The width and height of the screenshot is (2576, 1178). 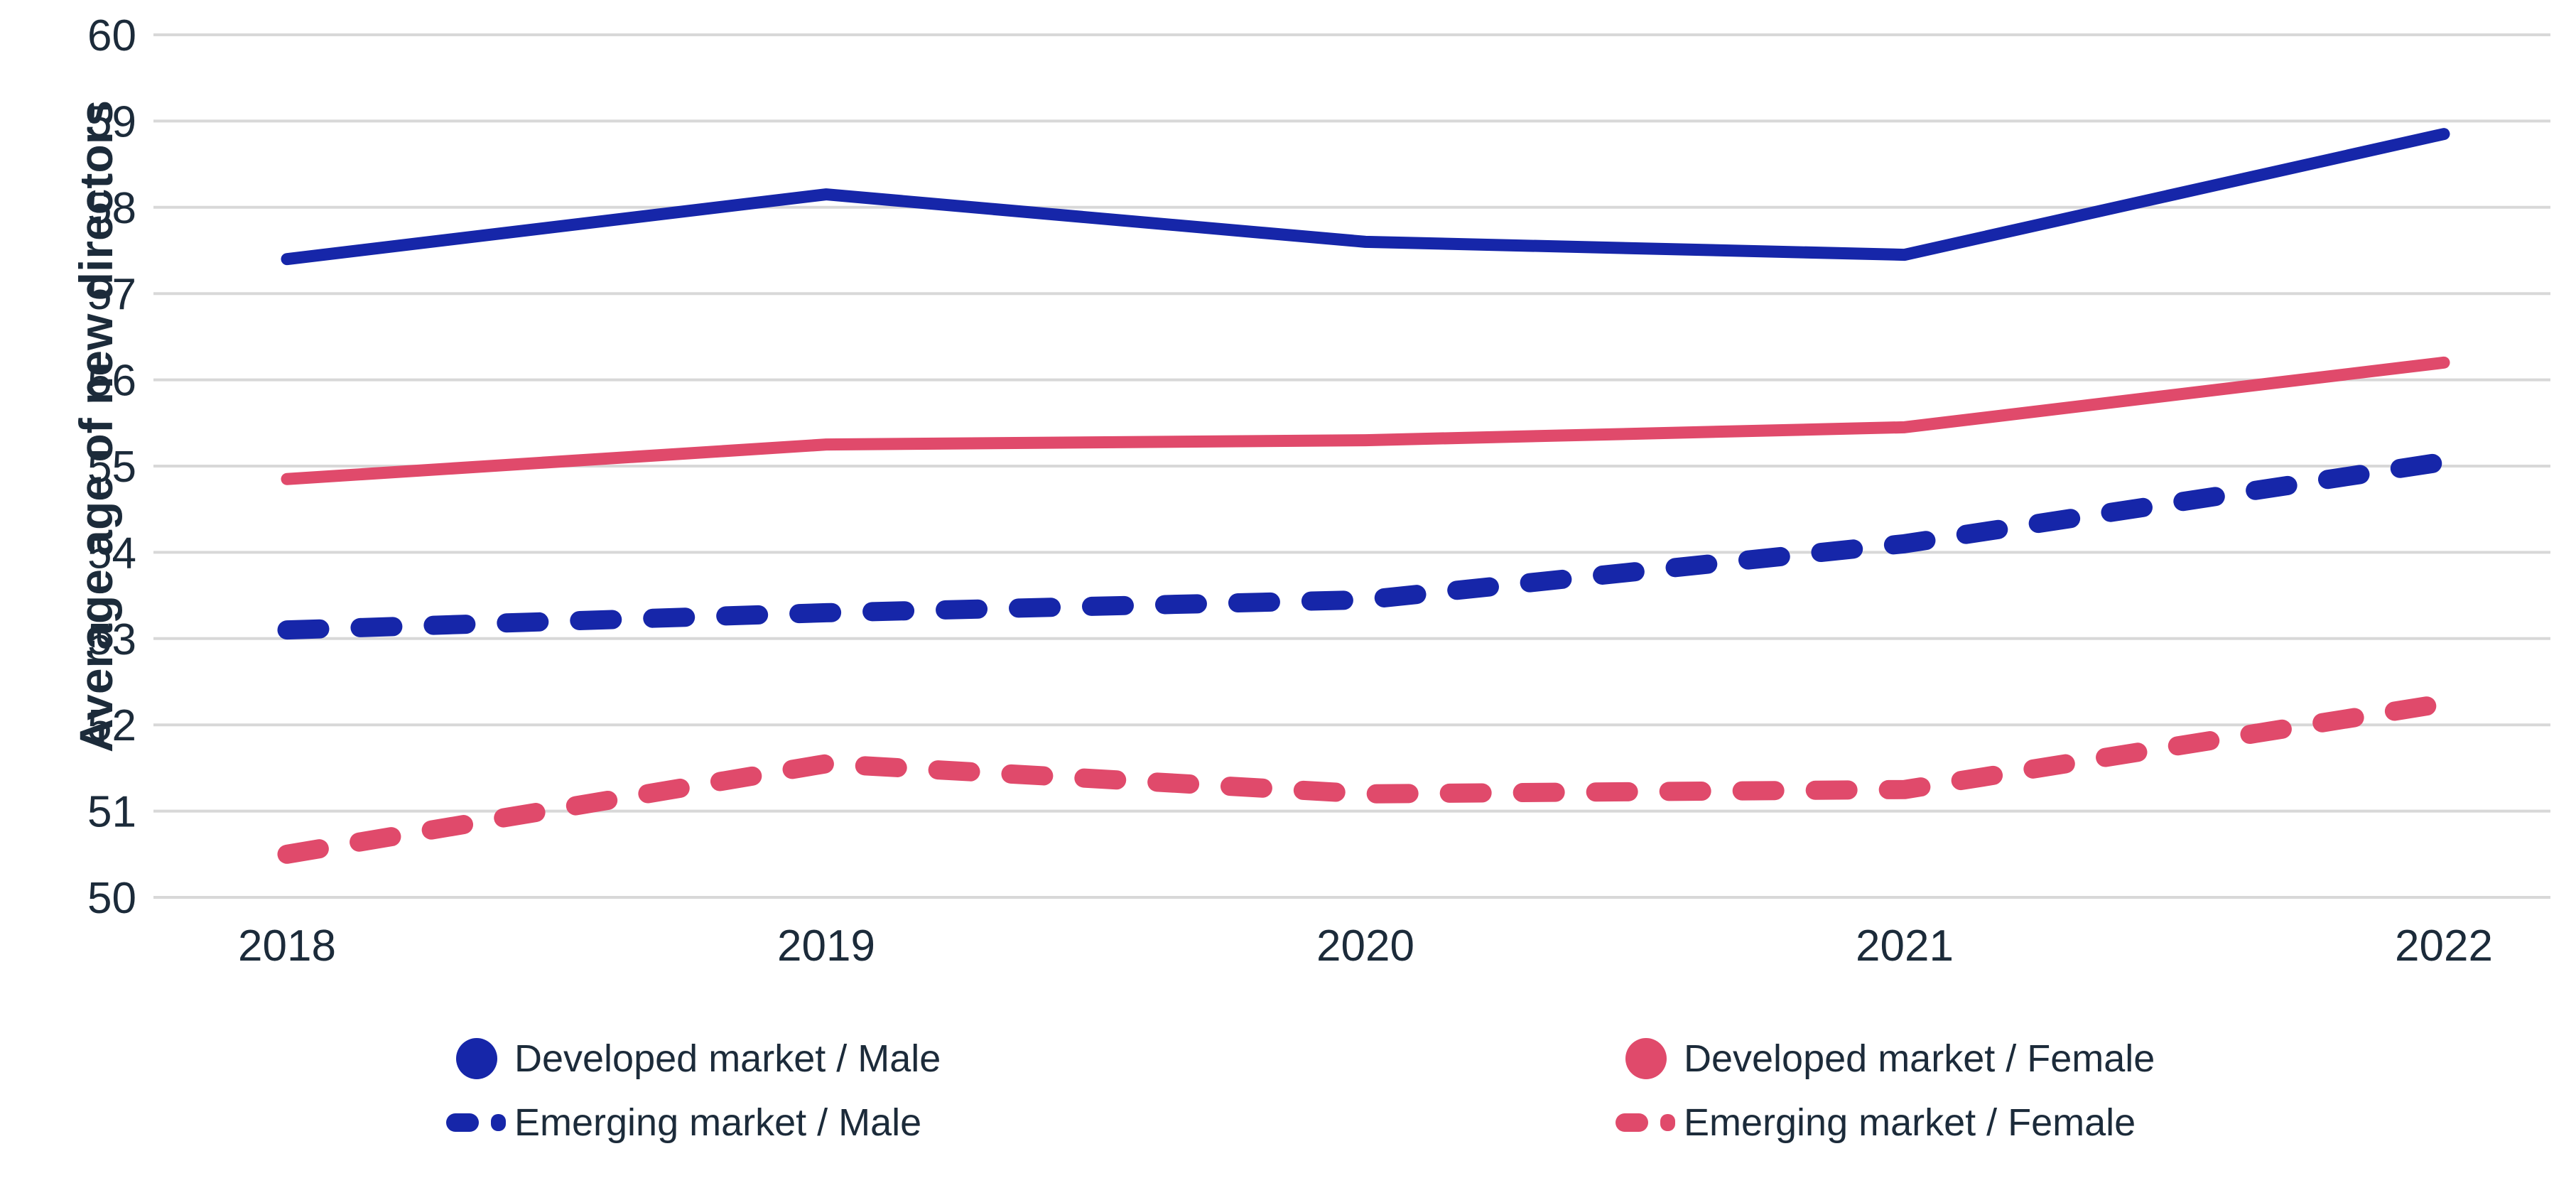 What do you see at coordinates (111, 381) in the screenshot?
I see `y-tick-label-56: 56` at bounding box center [111, 381].